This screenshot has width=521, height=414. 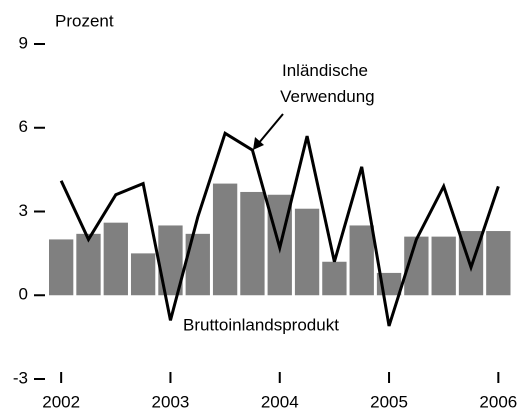 What do you see at coordinates (258, 143) in the screenshot?
I see `annotation-arrowhead` at bounding box center [258, 143].